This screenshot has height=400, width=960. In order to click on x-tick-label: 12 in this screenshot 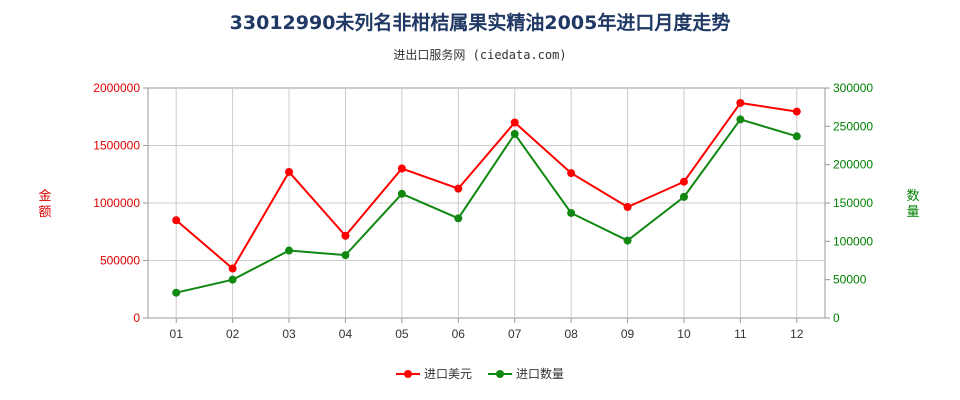, I will do `click(797, 334)`.